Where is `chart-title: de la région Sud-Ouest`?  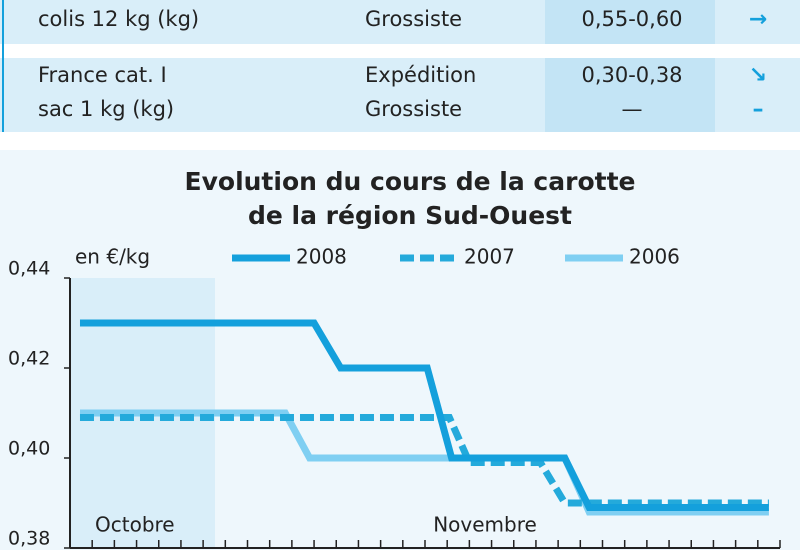 chart-title: de la région Sud-Ouest is located at coordinates (410, 215).